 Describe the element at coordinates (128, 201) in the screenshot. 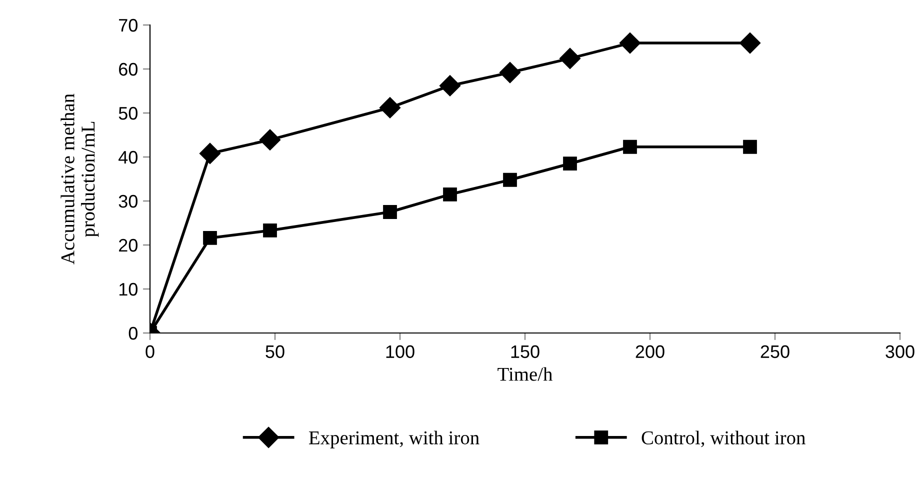

I see `y-tick-label: 30` at that location.